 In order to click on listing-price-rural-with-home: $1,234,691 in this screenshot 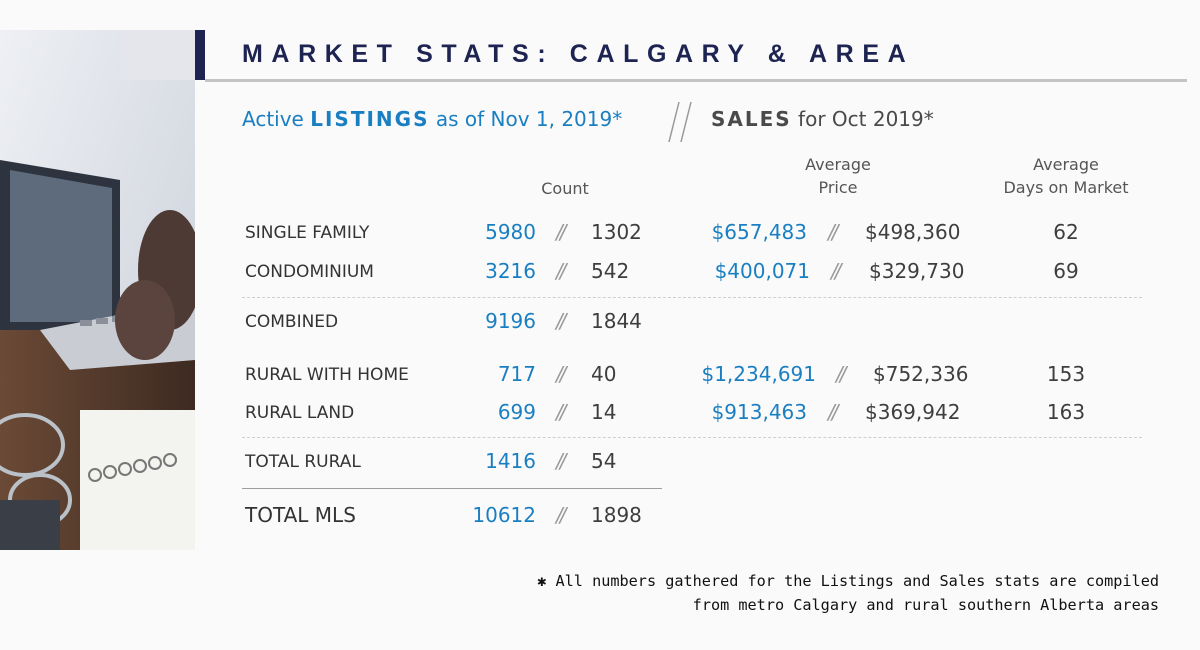, I will do `click(758, 374)`.